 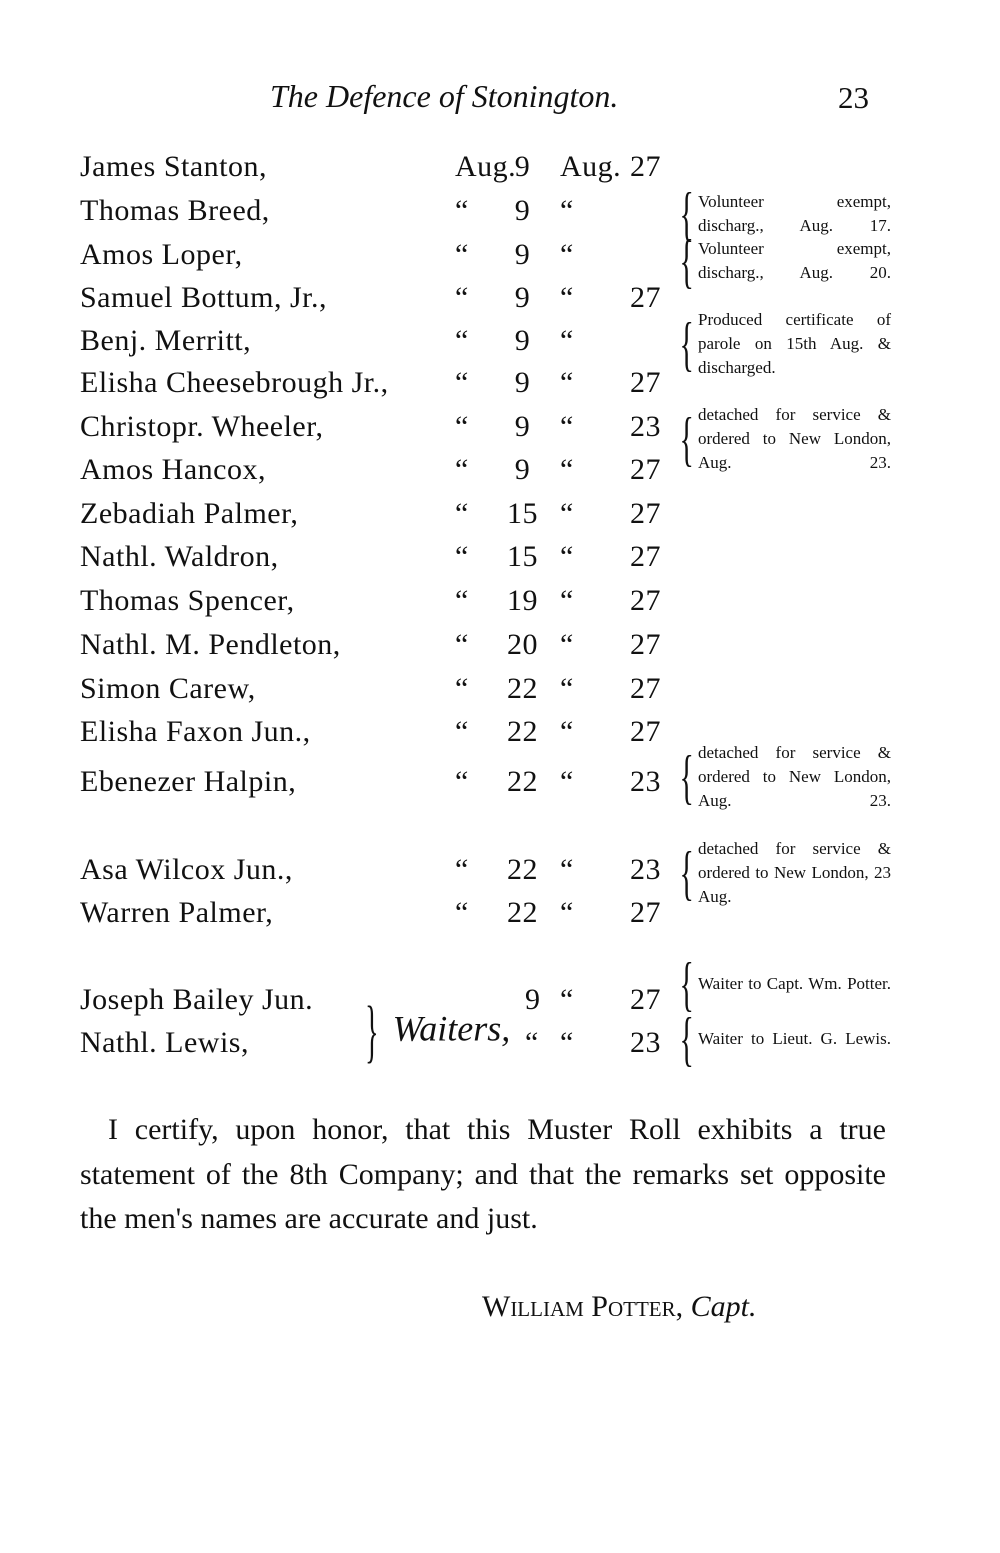 I want to click on remark: {Waiter to Capt. Wm. Potter., so click(x=785, y=984).